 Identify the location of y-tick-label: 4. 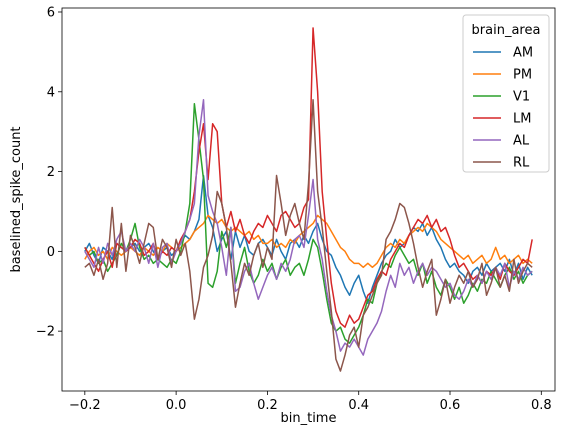
(51, 92).